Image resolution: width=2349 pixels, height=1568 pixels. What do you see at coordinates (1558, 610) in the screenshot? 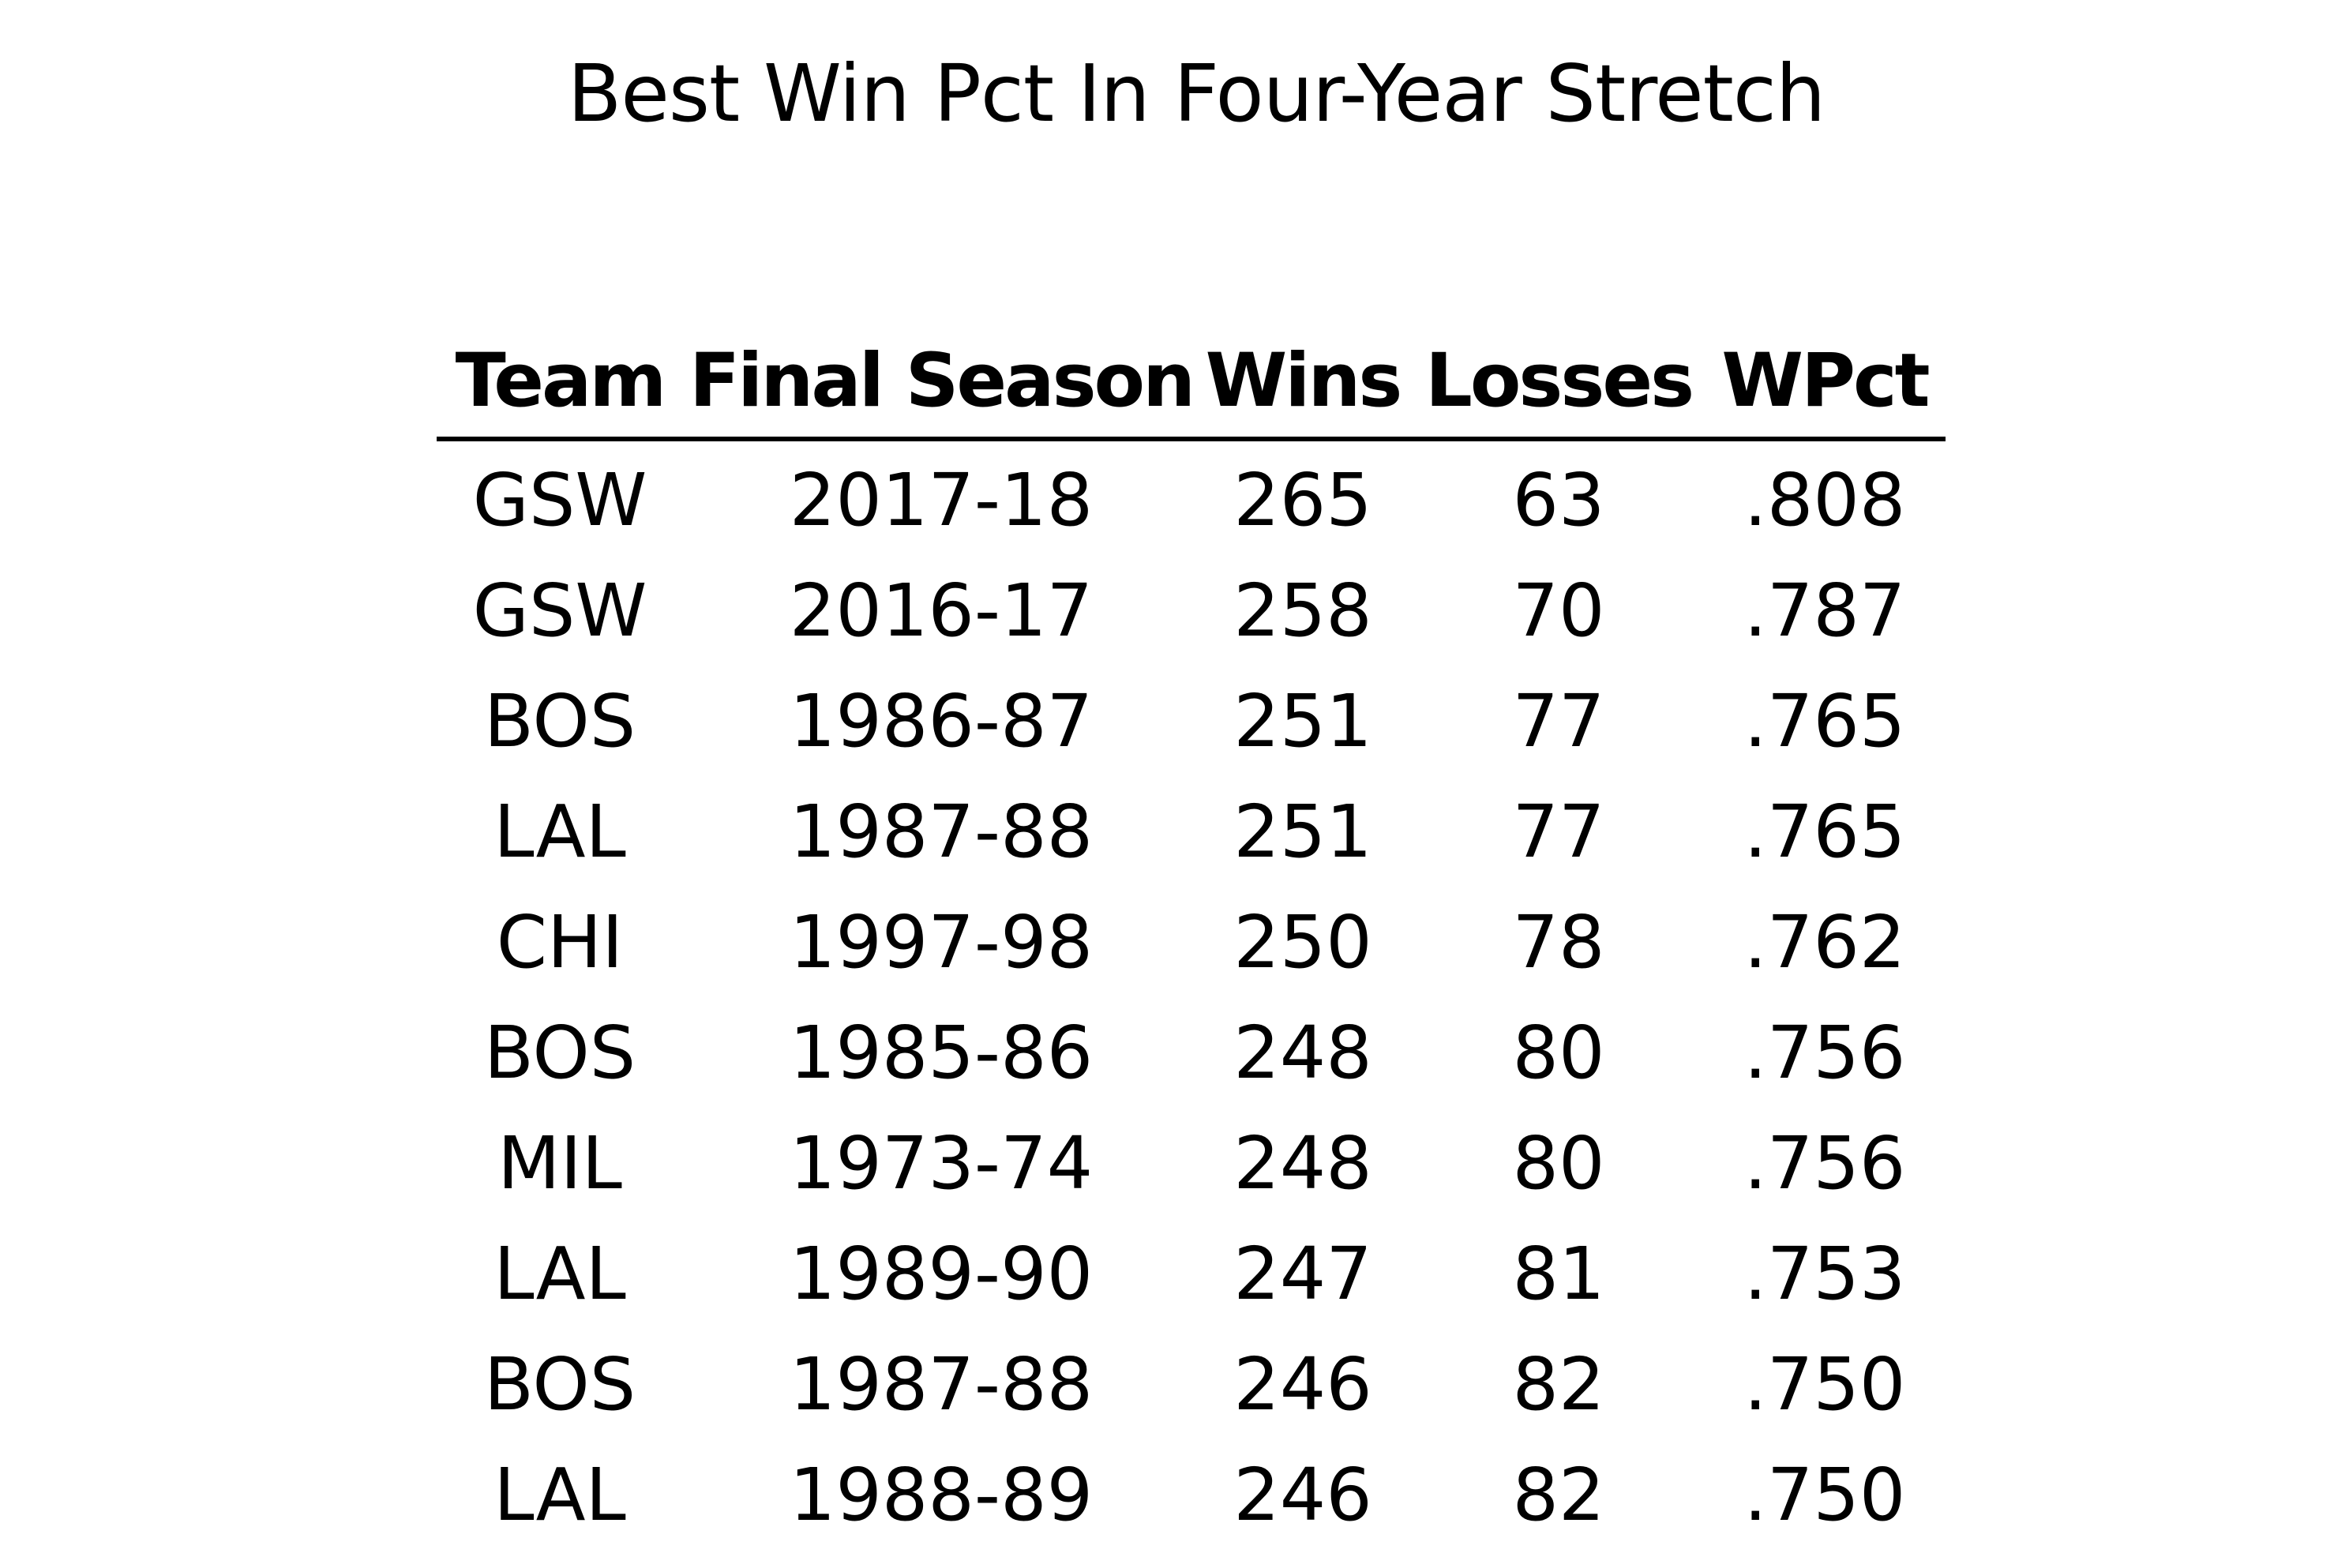
I see `table-cell: 70` at bounding box center [1558, 610].